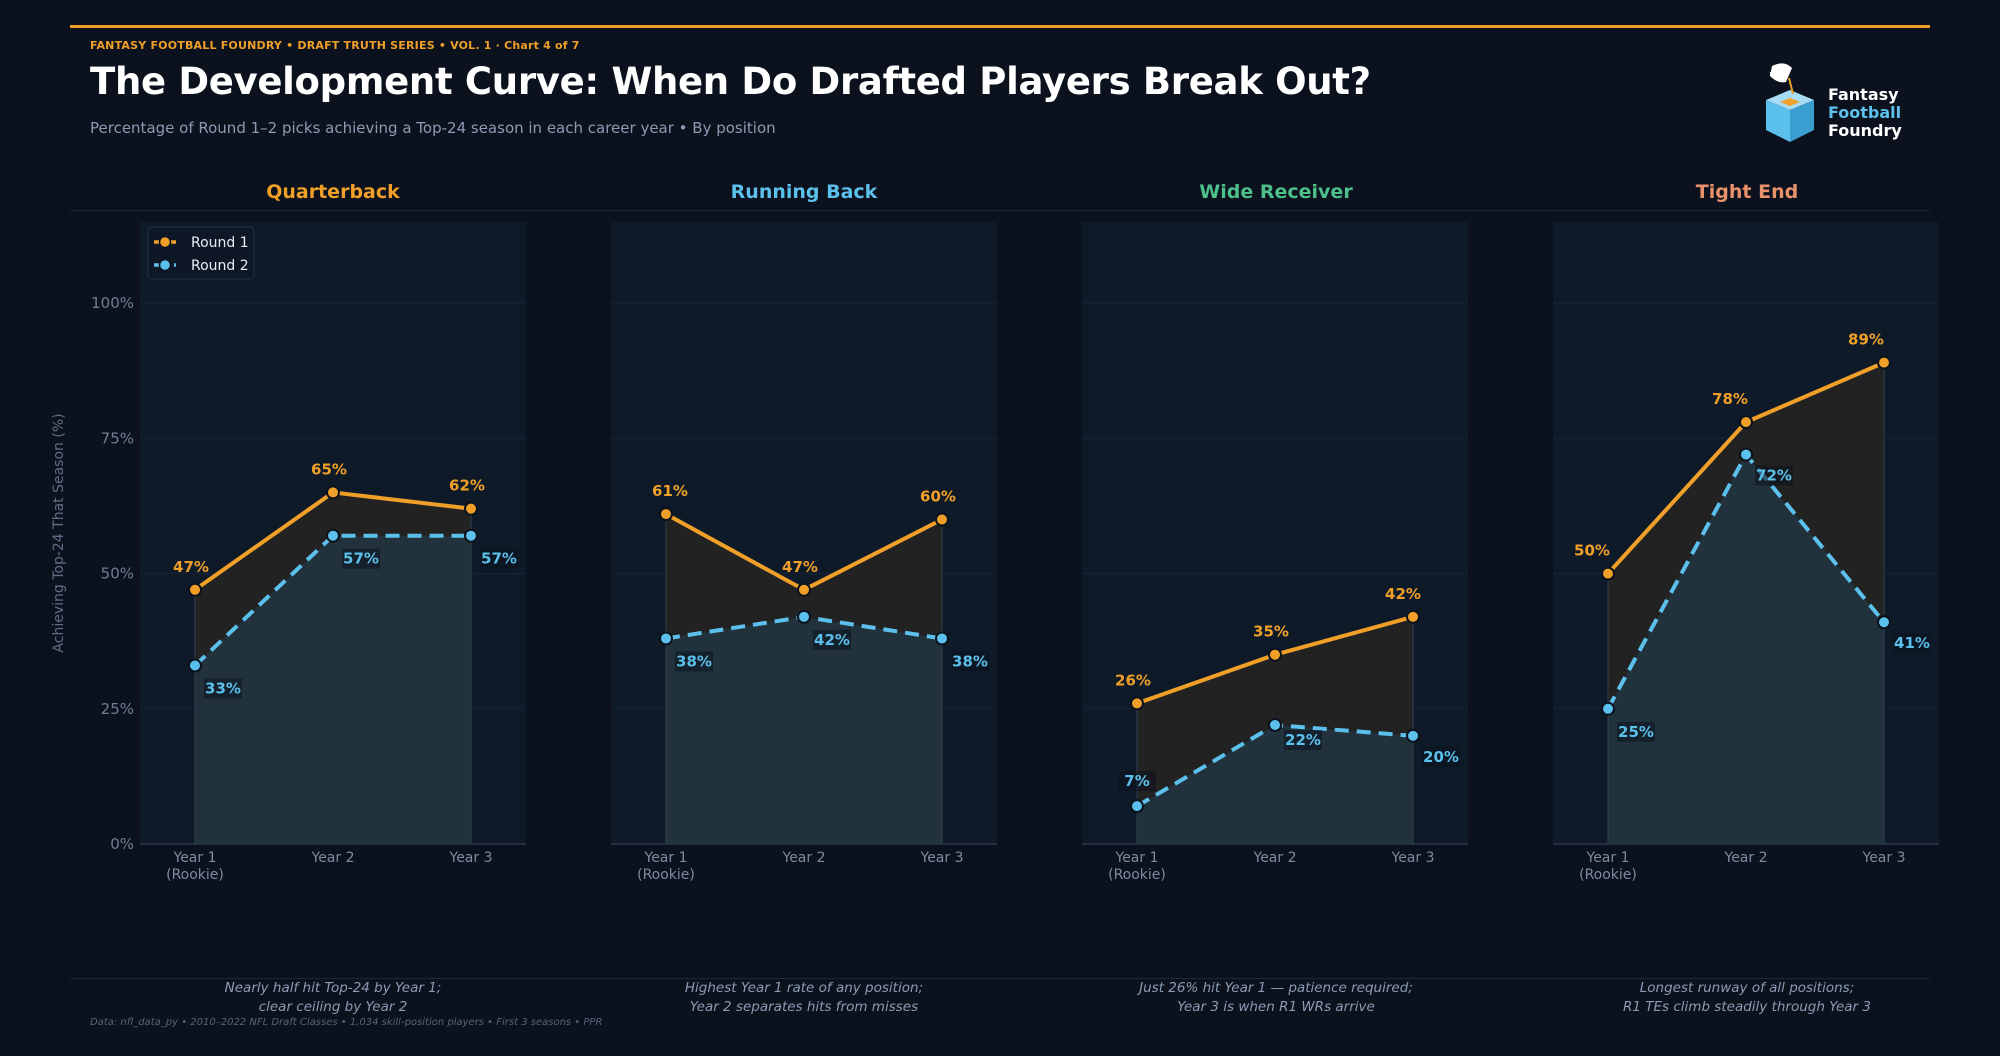 The width and height of the screenshot is (2000, 1056). I want to click on note-line: Year 3 is when R1 WRs arrive, so click(1276, 1007).